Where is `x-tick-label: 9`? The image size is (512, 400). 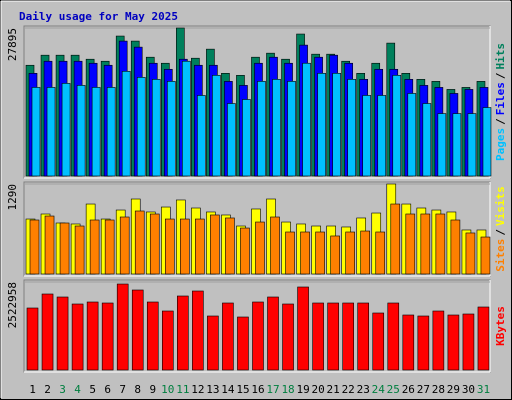 x-tick-label: 9 is located at coordinates (152, 389).